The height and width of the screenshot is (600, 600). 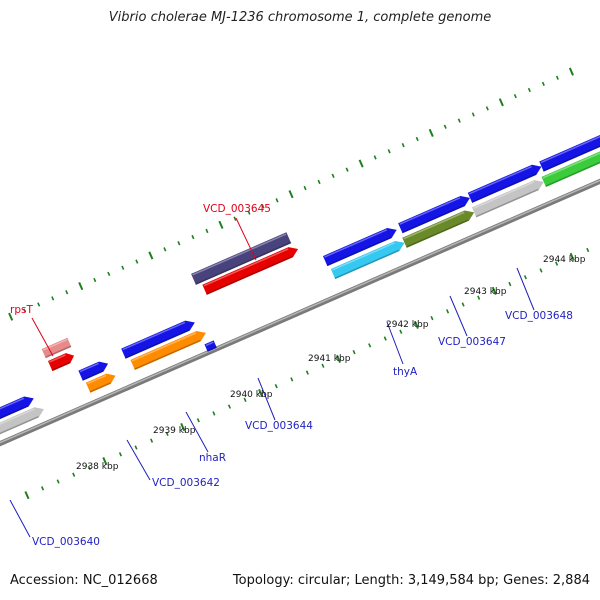 I want to click on gene-VCD_003645-rna, so click(x=241, y=258).